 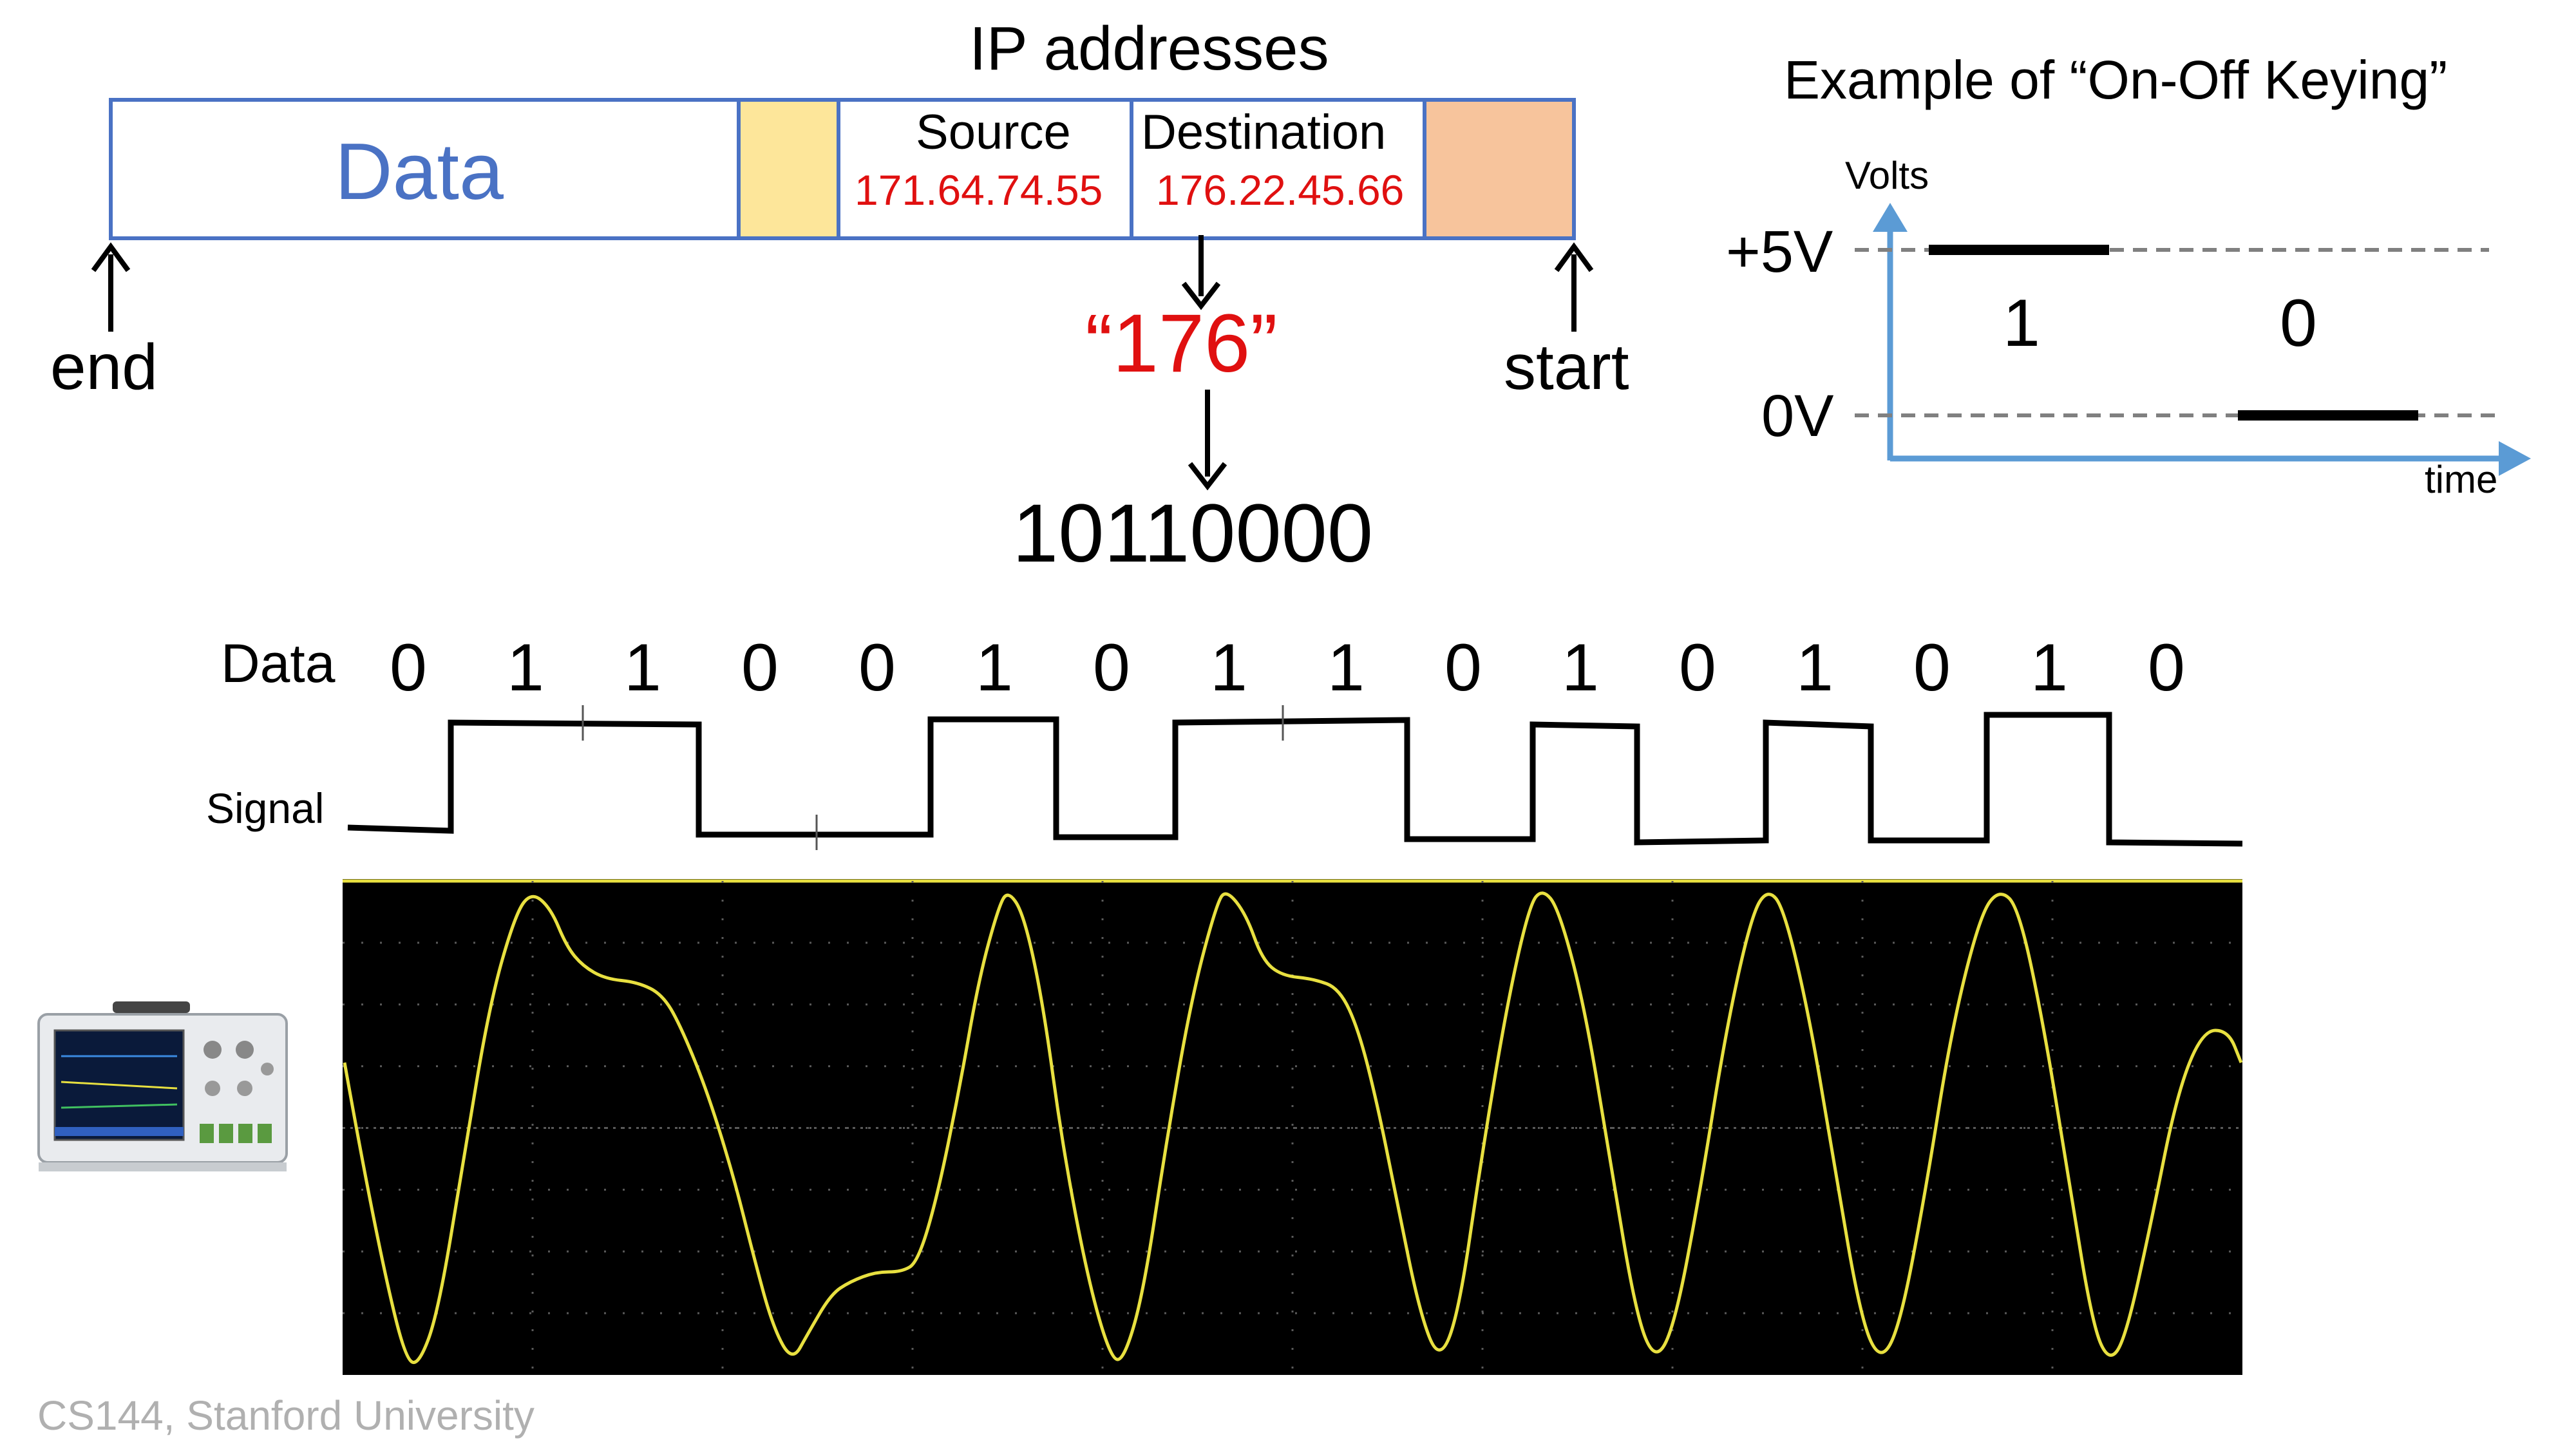 What do you see at coordinates (278, 663) in the screenshot?
I see `waveform-data-label: Data` at bounding box center [278, 663].